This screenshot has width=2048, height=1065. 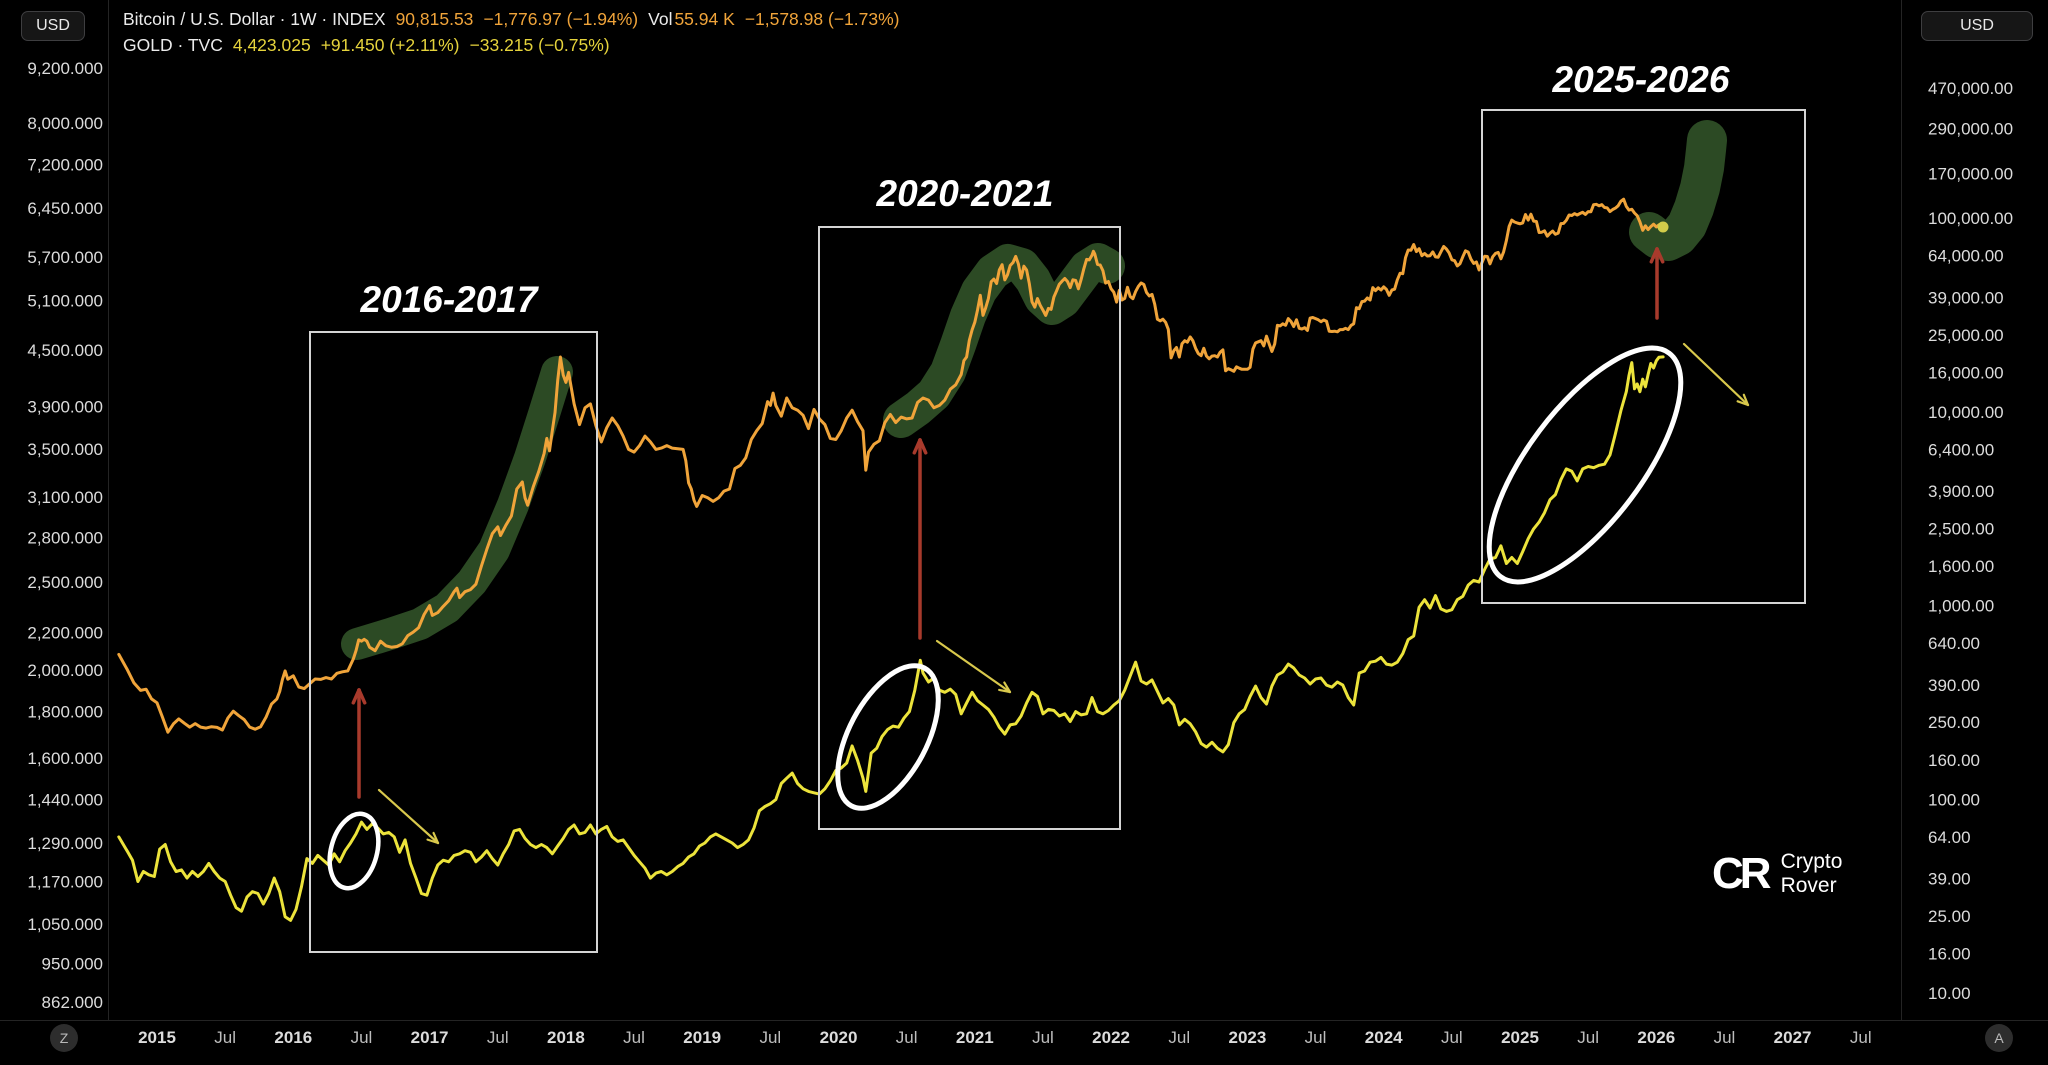 What do you see at coordinates (1961, 606) in the screenshot?
I see `right-axis-tick: 1,000.00` at bounding box center [1961, 606].